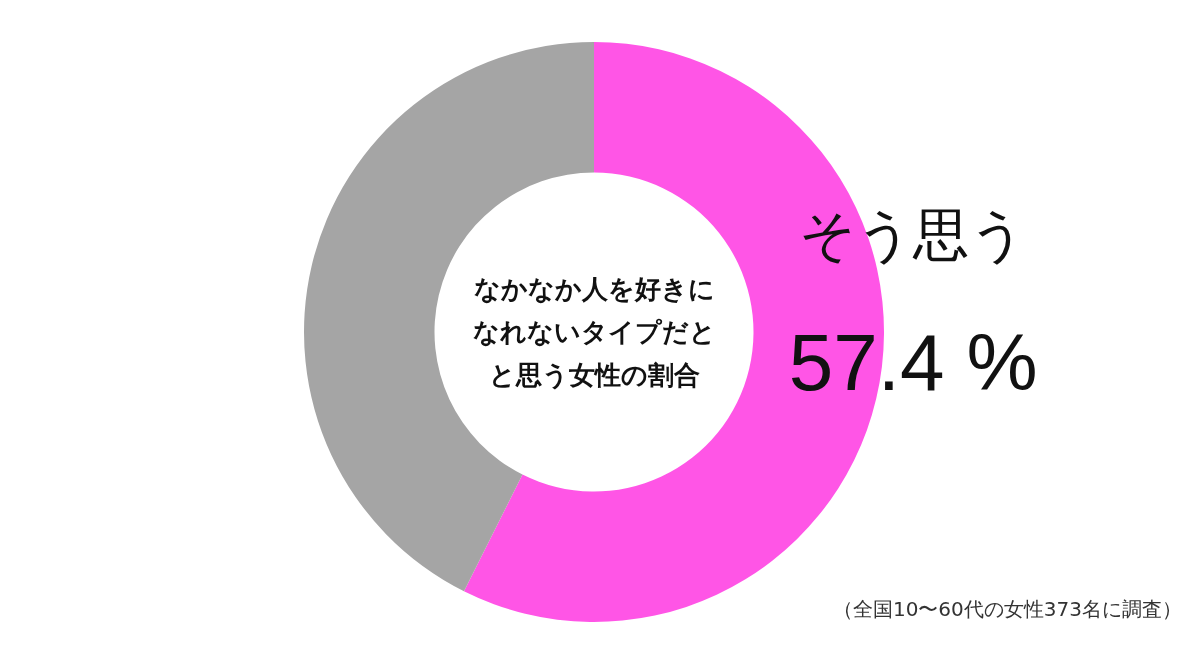 The height and width of the screenshot is (652, 1200). Describe the element at coordinates (1007, 609) in the screenshot. I see `text: （全国10〜60代の女性373名に調査）` at that location.